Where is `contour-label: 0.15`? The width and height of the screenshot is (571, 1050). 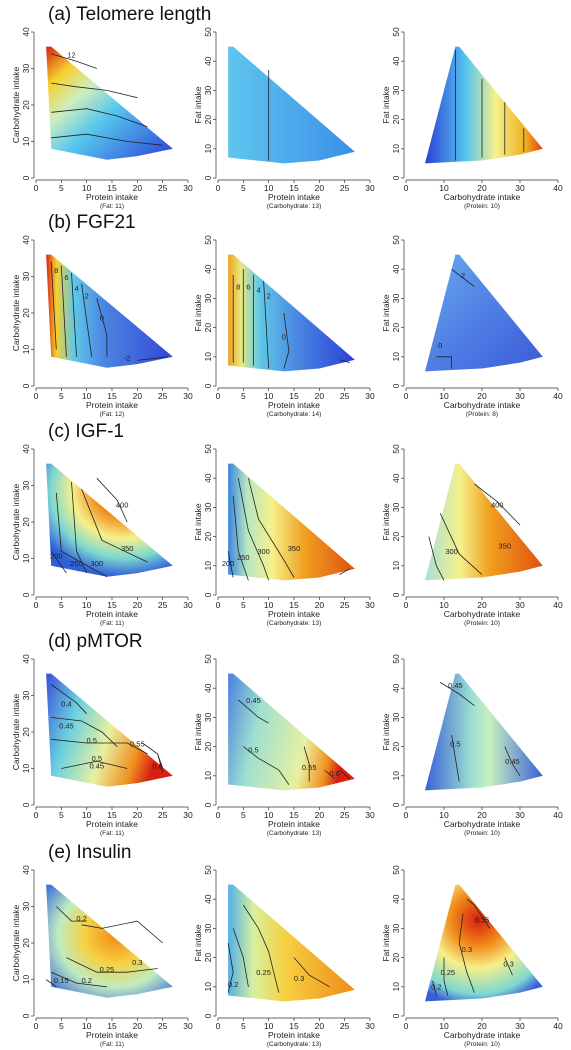 contour-label: 0.15 is located at coordinates (61, 980).